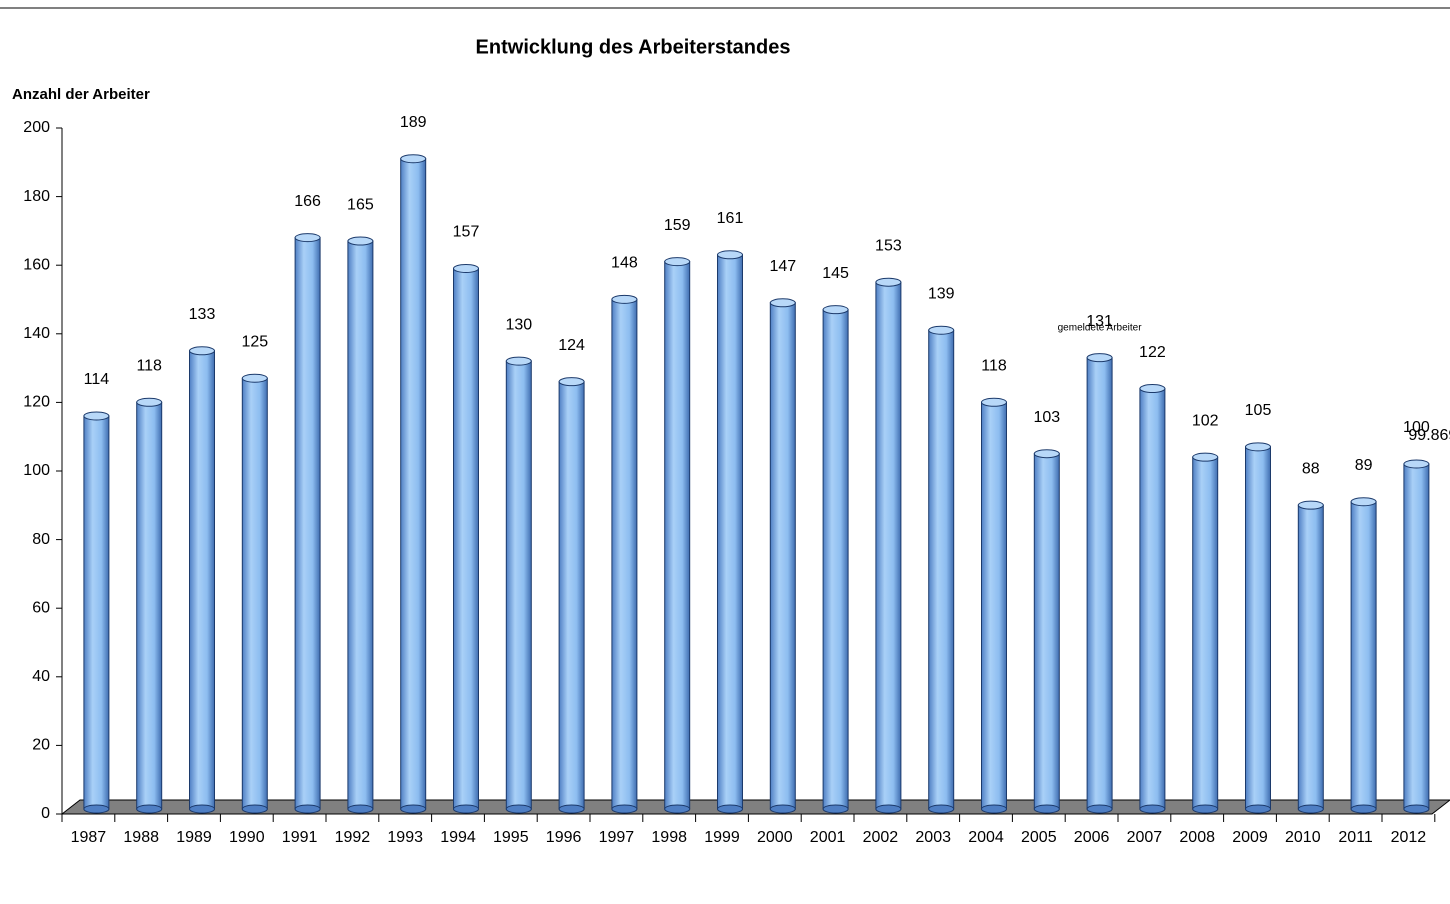  Describe the element at coordinates (307, 201) in the screenshot. I see `value-label: 166` at that location.